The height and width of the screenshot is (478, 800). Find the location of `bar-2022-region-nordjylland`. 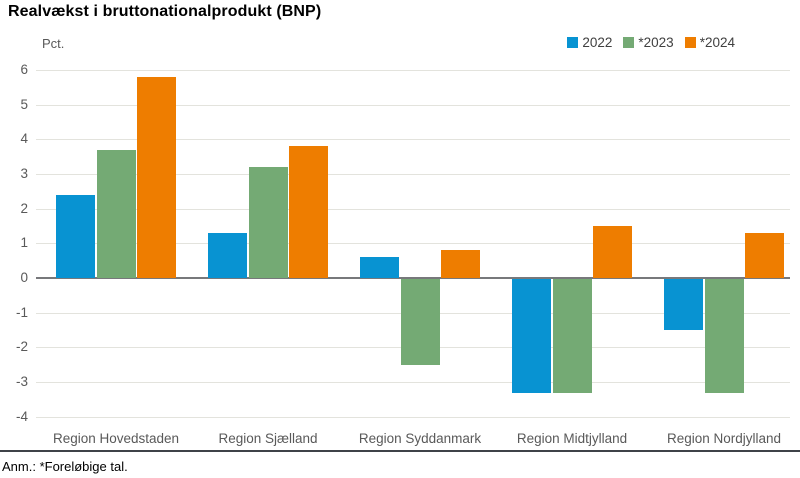

bar-2022-region-nordjylland is located at coordinates (683, 304).